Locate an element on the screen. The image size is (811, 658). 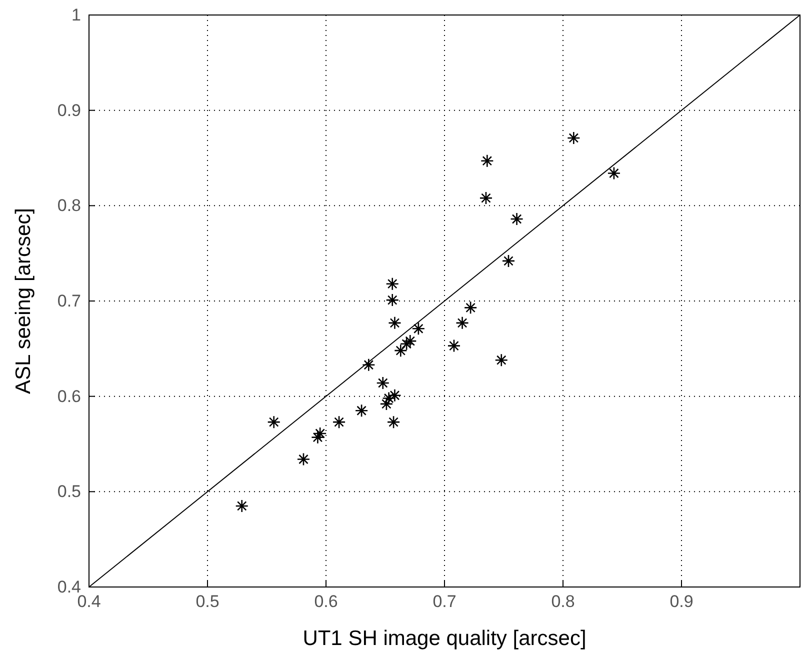
y-tick-label: 0.7 is located at coordinates (69, 300).